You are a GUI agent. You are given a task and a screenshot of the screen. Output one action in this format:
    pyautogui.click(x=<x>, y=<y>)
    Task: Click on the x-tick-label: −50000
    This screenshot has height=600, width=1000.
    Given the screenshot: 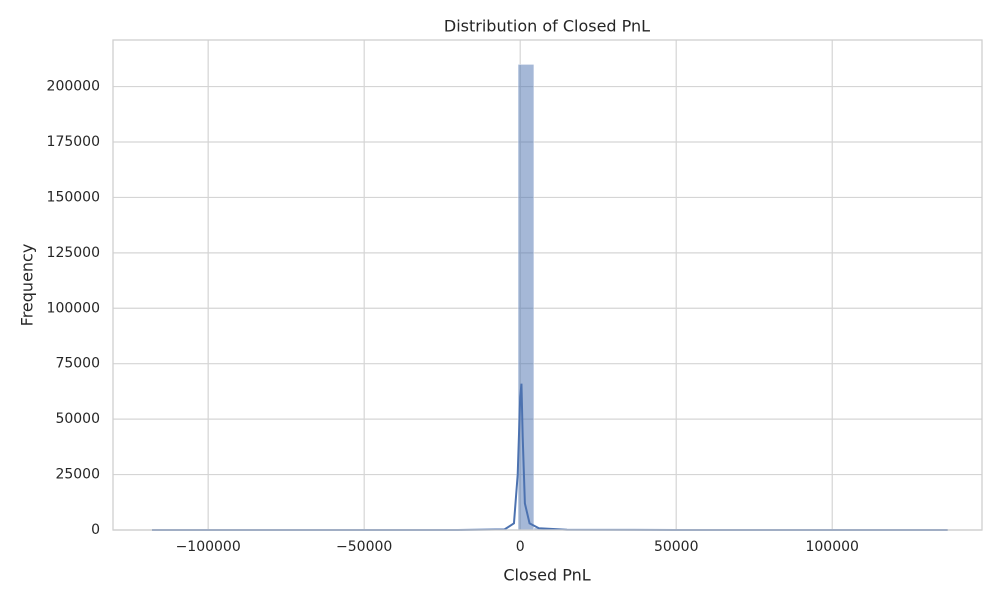 What is the action you would take?
    pyautogui.click(x=364, y=547)
    